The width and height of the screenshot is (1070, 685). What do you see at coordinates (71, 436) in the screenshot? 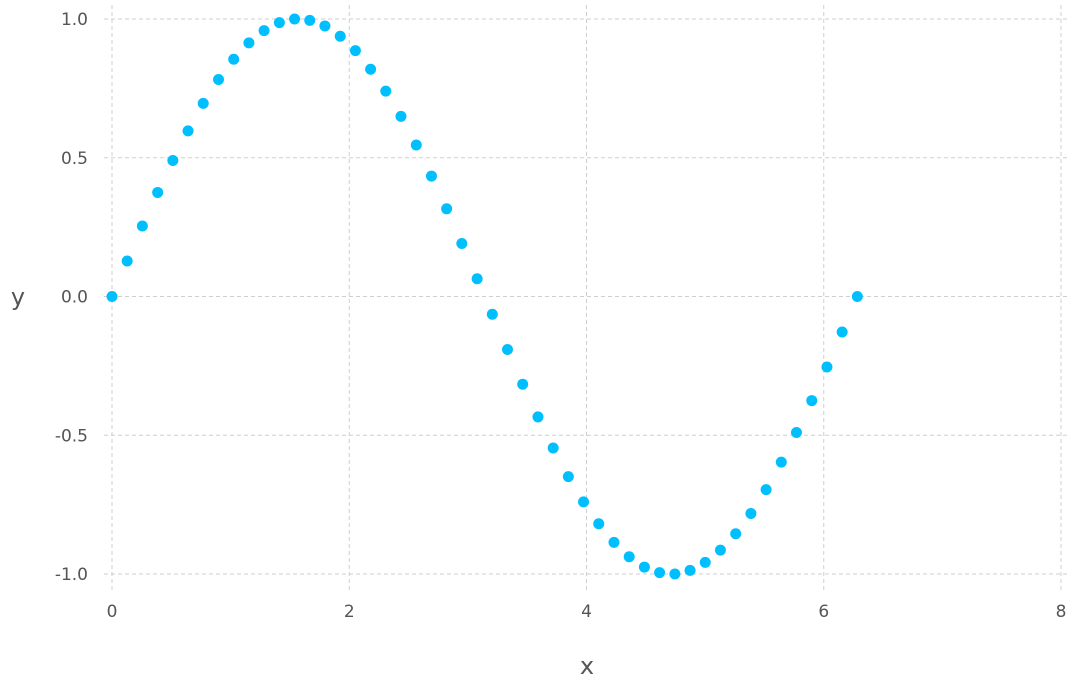
I see `y-tick-label: -0.5` at bounding box center [71, 436].